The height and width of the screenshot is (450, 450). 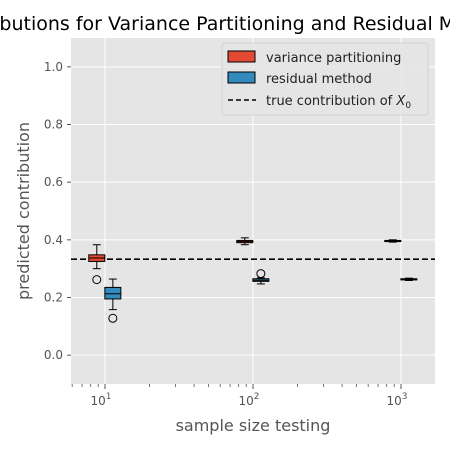 What do you see at coordinates (241, 56) in the screenshot?
I see `legend-swatch-variance-partitioning` at bounding box center [241, 56].